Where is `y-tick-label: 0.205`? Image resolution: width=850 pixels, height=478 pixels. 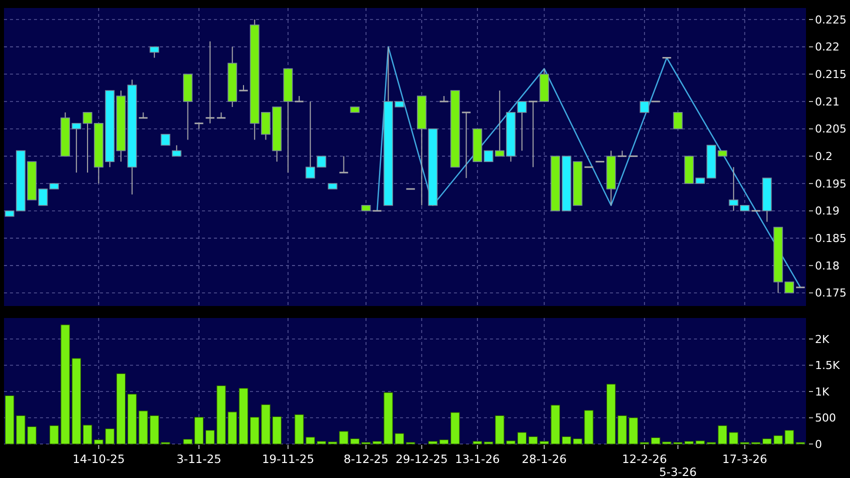
y-tick-label: 0.205 is located at coordinates (830, 129).